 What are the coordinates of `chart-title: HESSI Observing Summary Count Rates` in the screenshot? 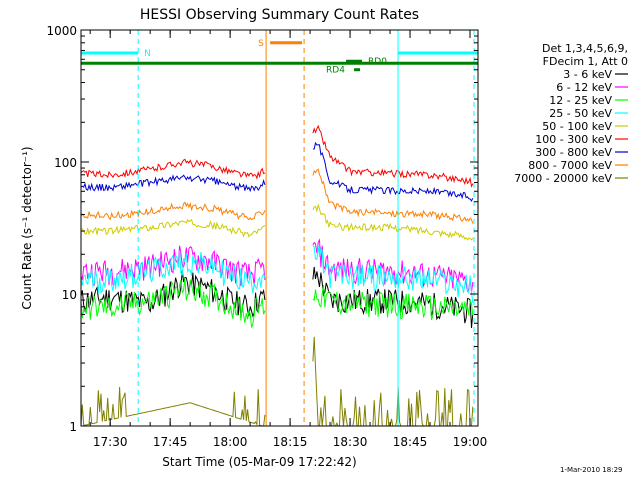 It's located at (279, 15).